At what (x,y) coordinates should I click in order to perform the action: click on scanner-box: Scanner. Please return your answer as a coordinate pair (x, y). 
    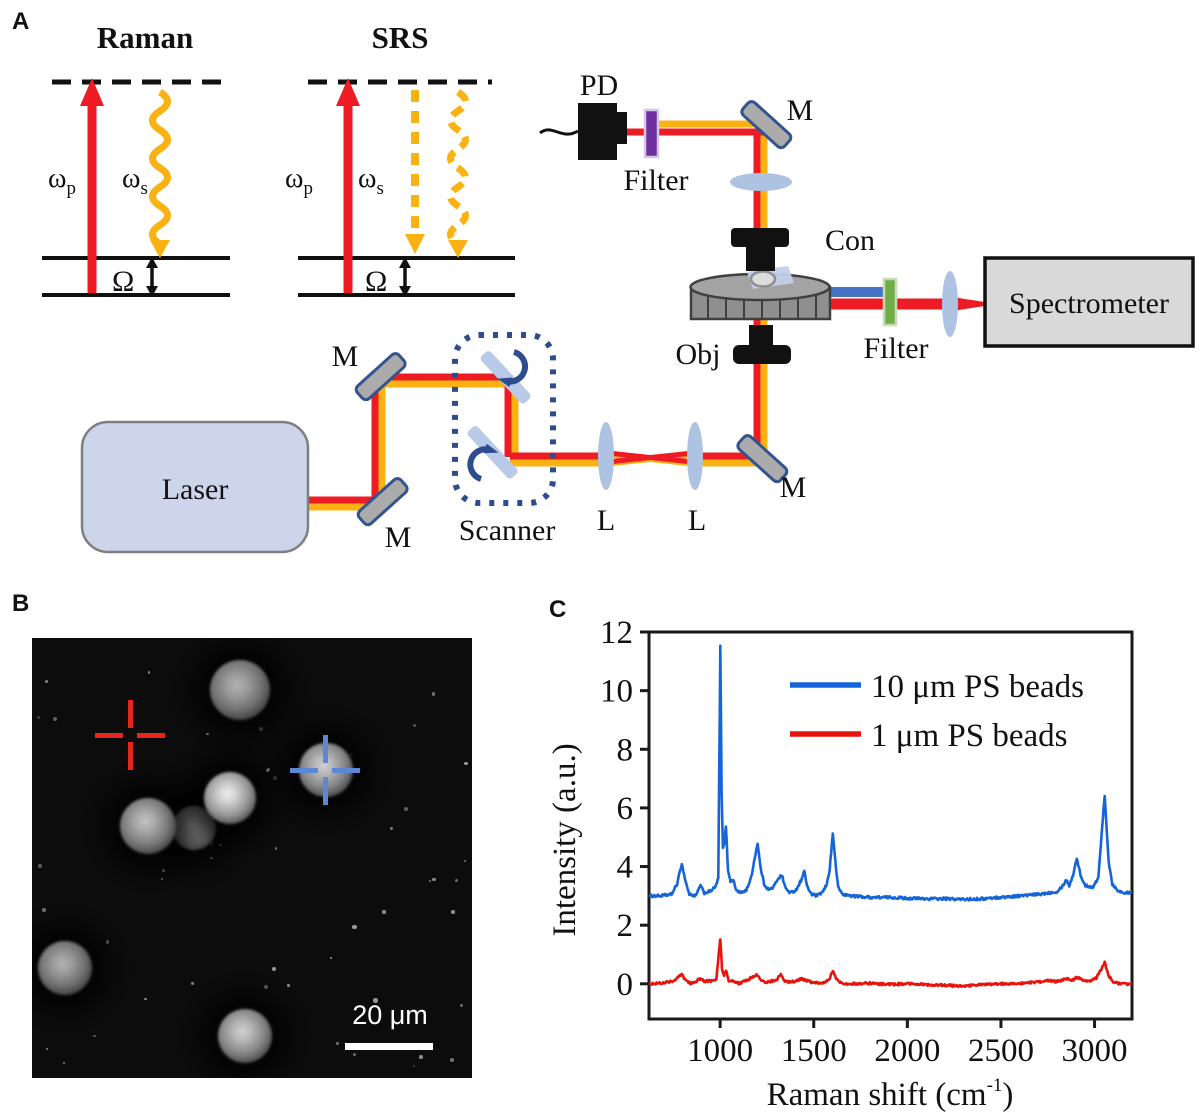
    Looking at the image, I should click on (504, 439).